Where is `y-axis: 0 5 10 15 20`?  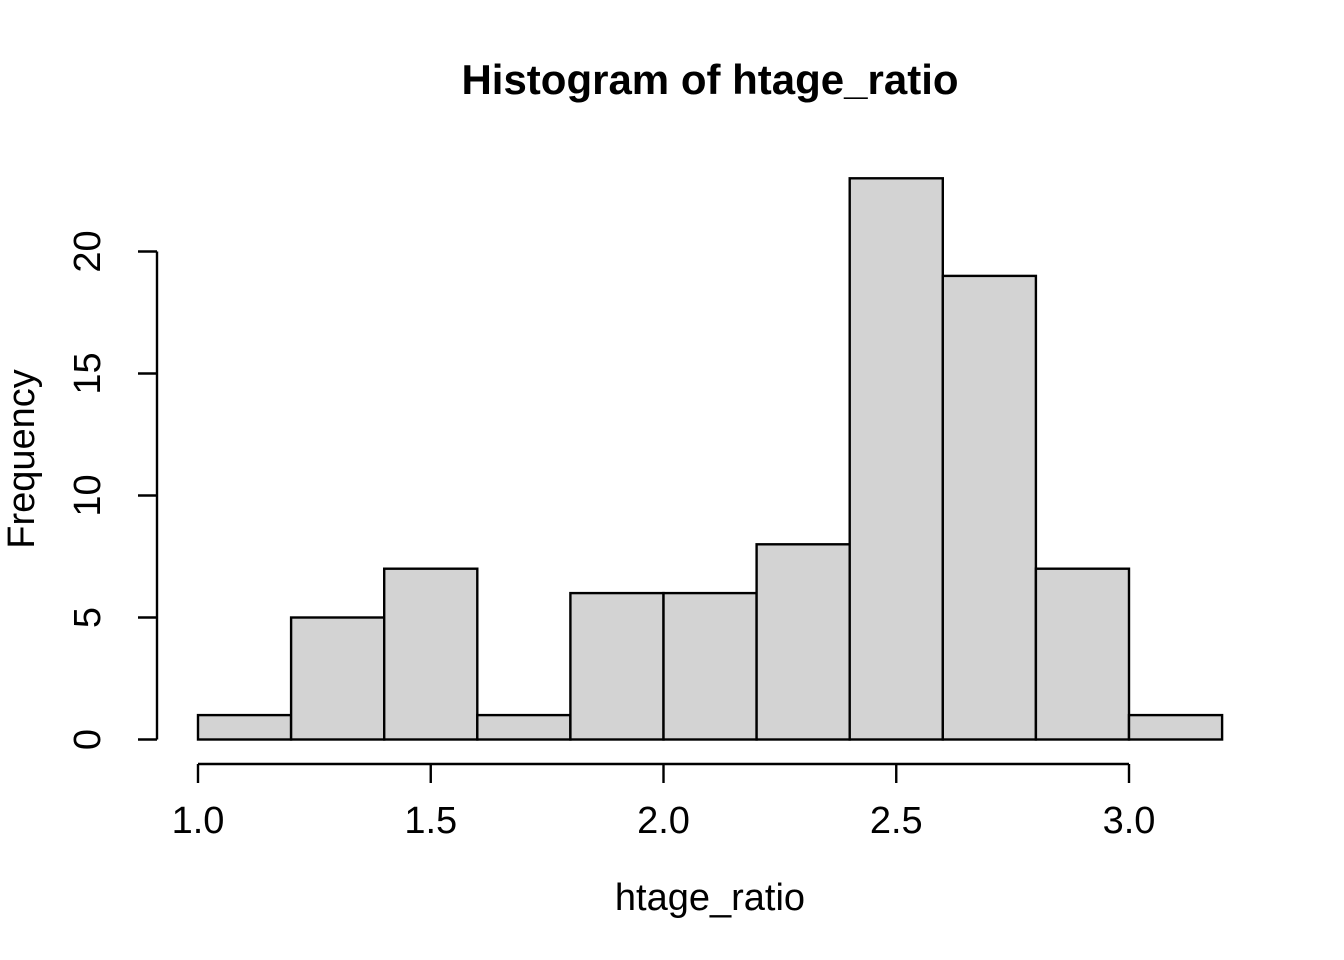
y-axis: 0 5 10 15 20 is located at coordinates (113, 490).